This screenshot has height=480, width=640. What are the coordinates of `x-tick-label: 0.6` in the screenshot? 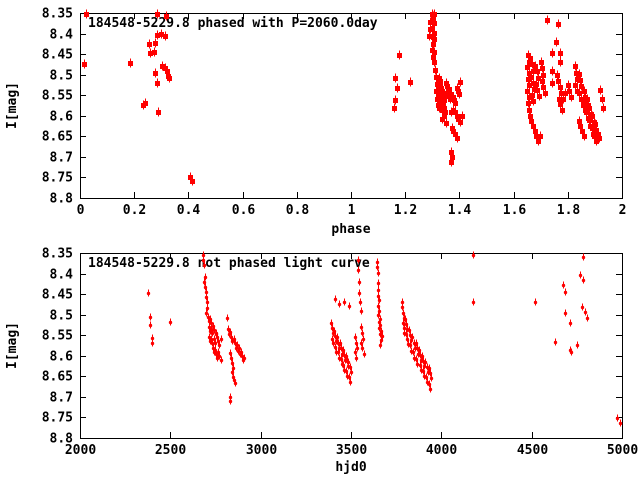 It's located at (244, 210).